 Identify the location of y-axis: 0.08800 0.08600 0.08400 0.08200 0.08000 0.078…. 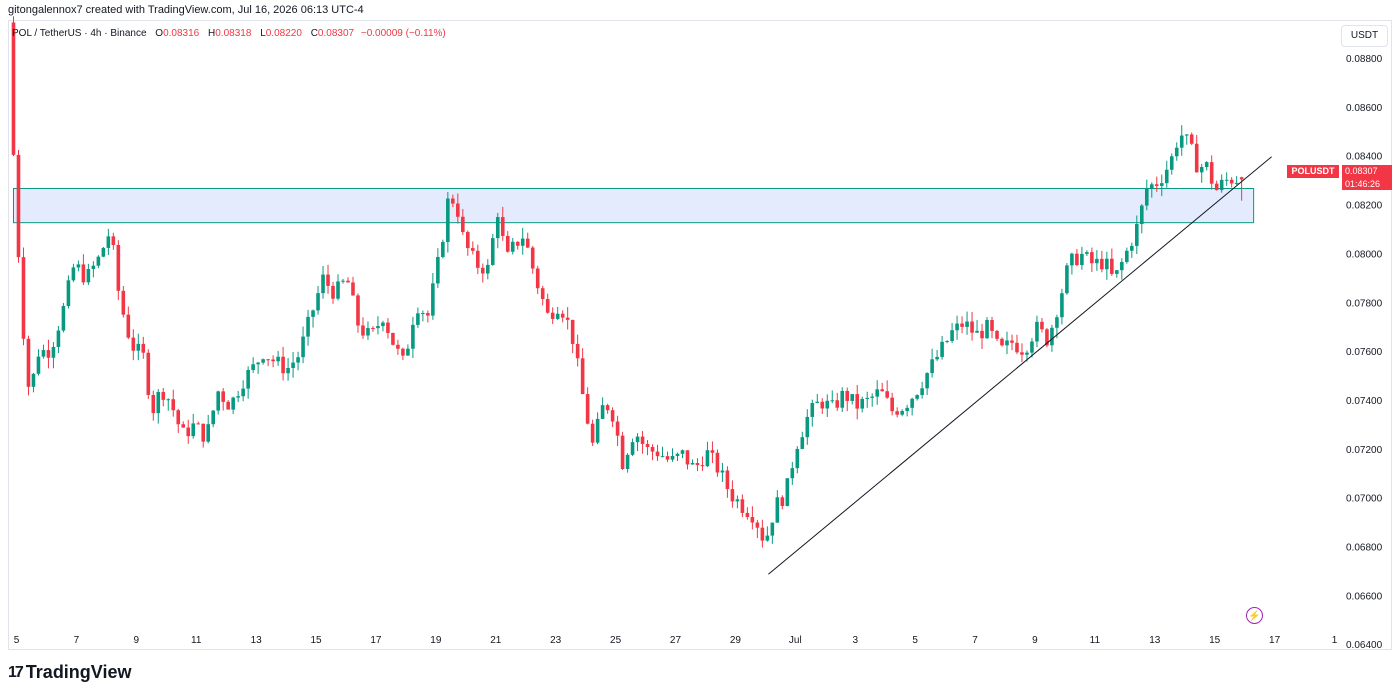
(1364, 352).